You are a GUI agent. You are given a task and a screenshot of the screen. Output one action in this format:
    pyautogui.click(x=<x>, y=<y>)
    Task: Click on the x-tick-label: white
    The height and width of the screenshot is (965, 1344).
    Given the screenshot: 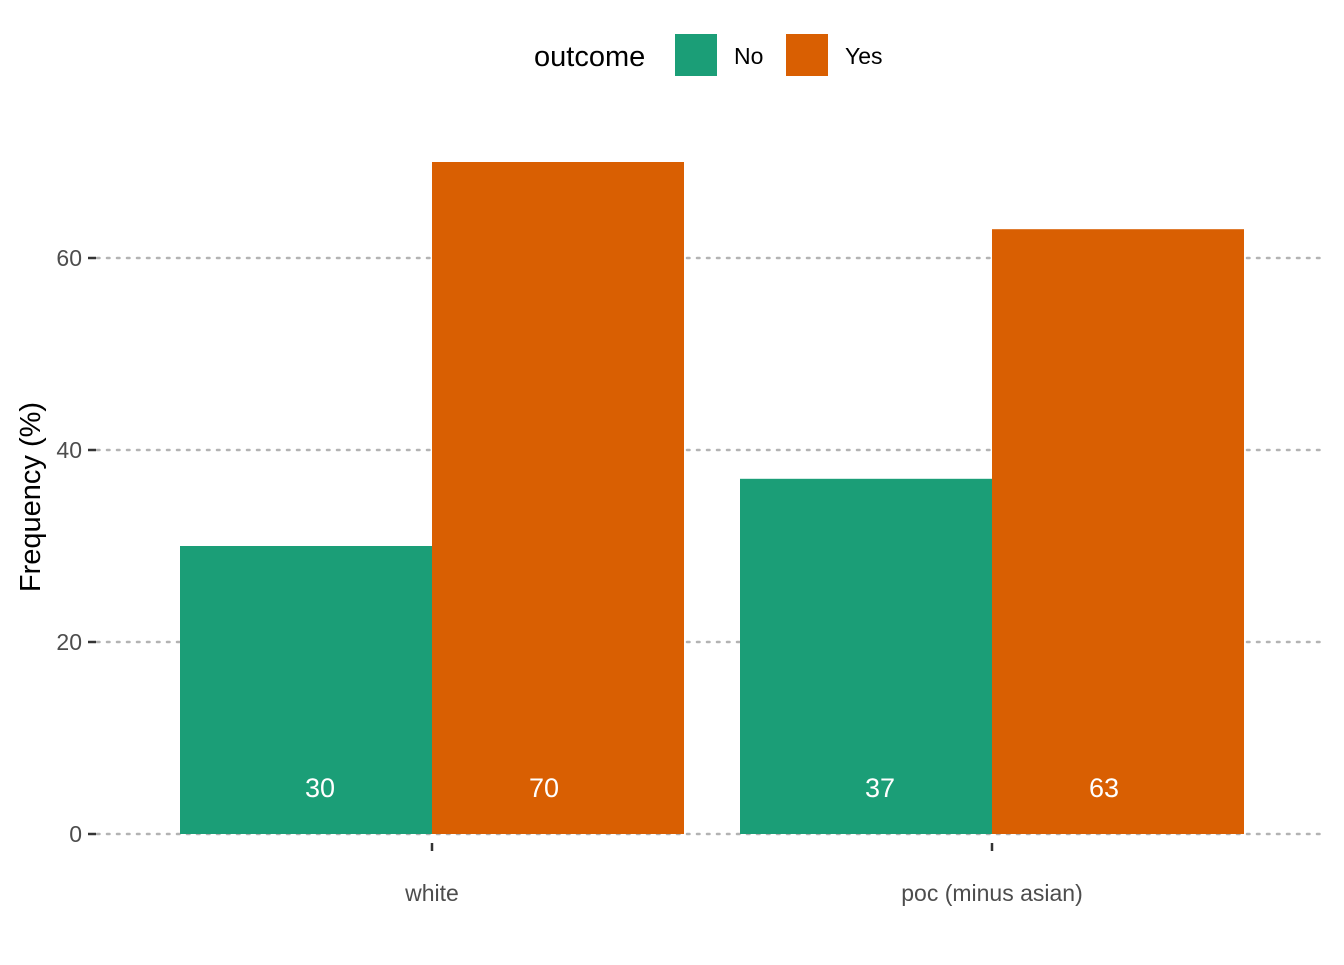 What is the action you would take?
    pyautogui.click(x=431, y=893)
    